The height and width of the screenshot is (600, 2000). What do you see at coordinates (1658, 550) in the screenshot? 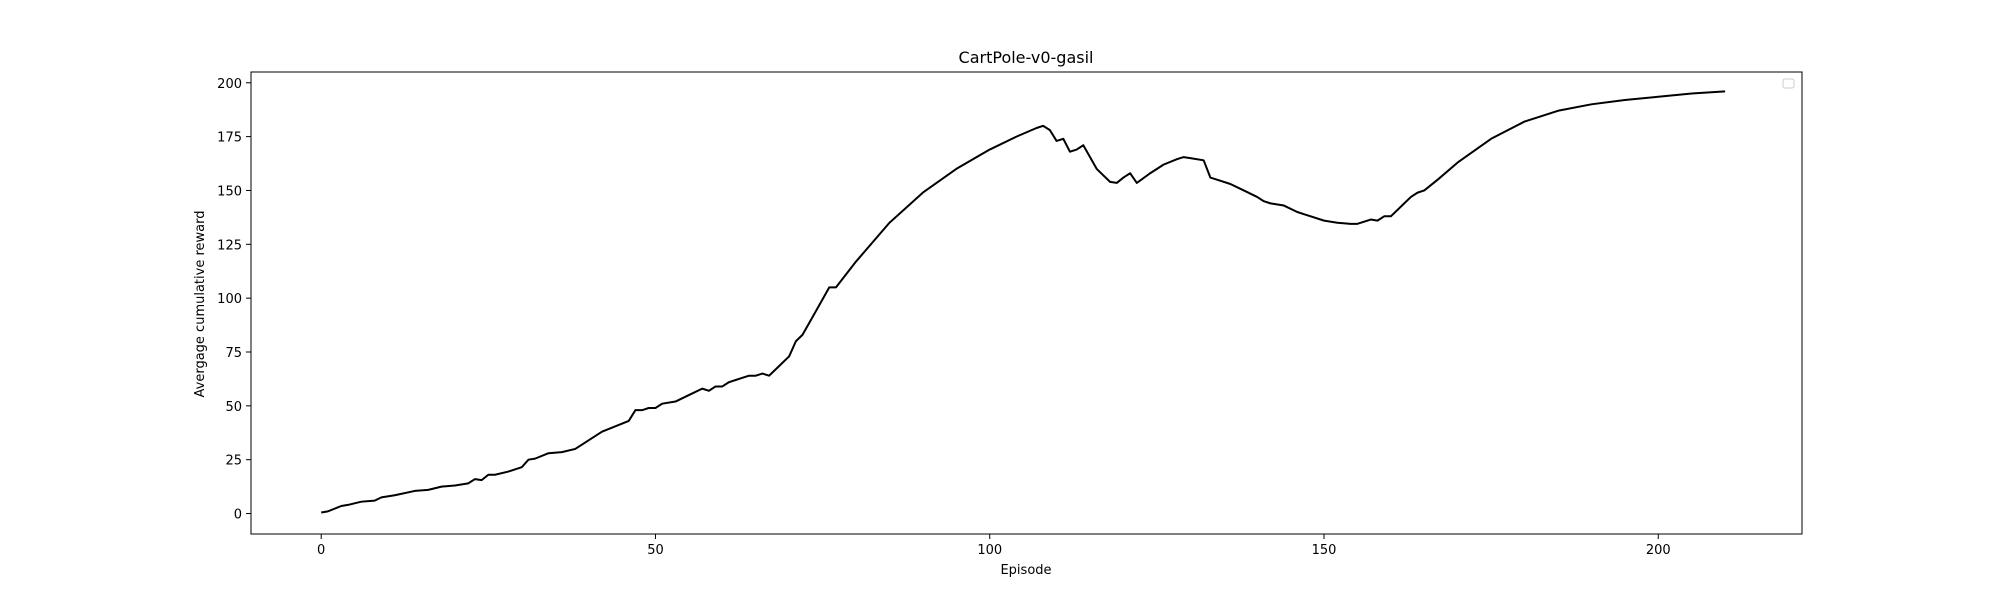
I see `x-tick-label: 200` at bounding box center [1658, 550].